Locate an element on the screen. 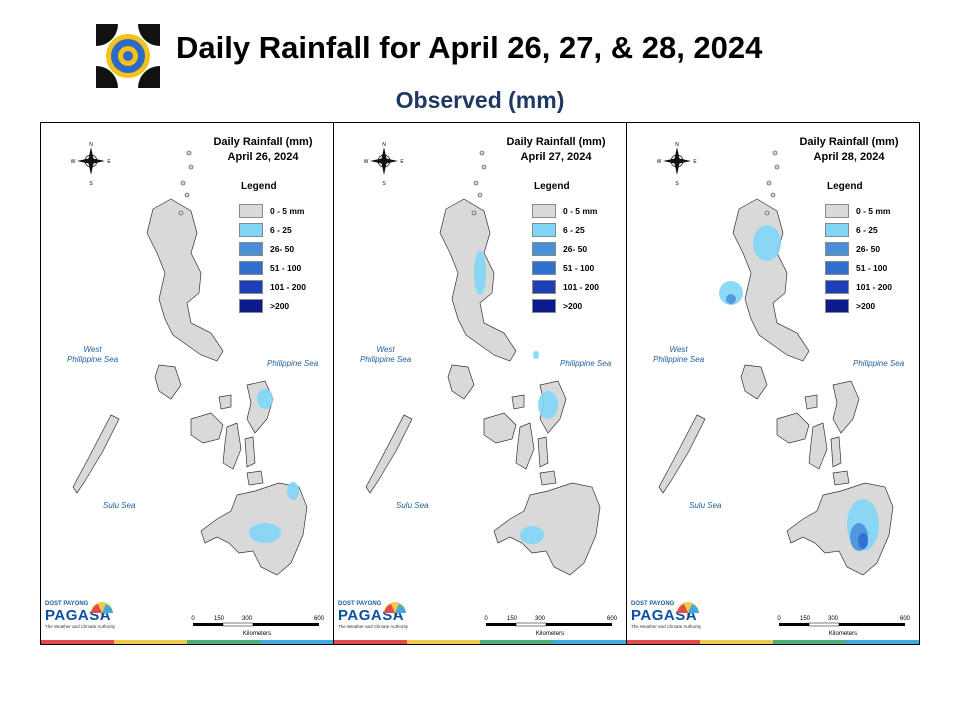  legend-item: 101 - 200 is located at coordinates (272, 286).